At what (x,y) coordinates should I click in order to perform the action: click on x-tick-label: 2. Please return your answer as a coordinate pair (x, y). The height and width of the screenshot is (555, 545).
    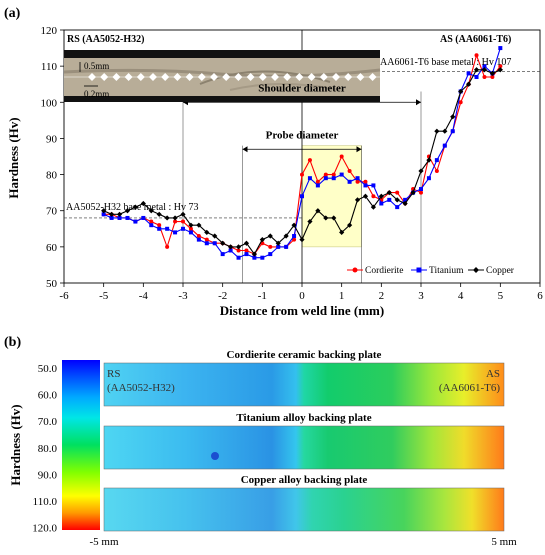
    Looking at the image, I should click on (382, 296).